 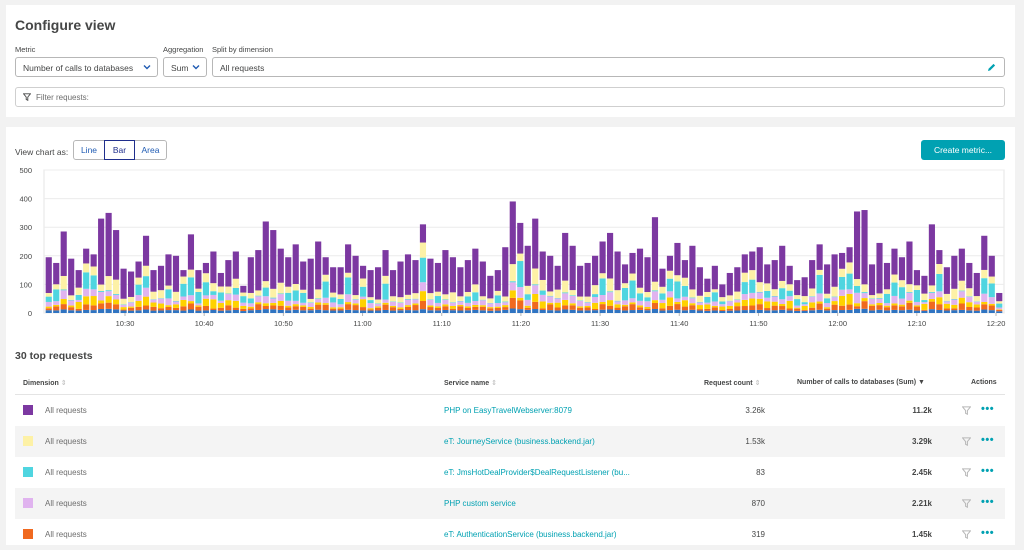 I want to click on filter-icon, so click(x=966, y=534).